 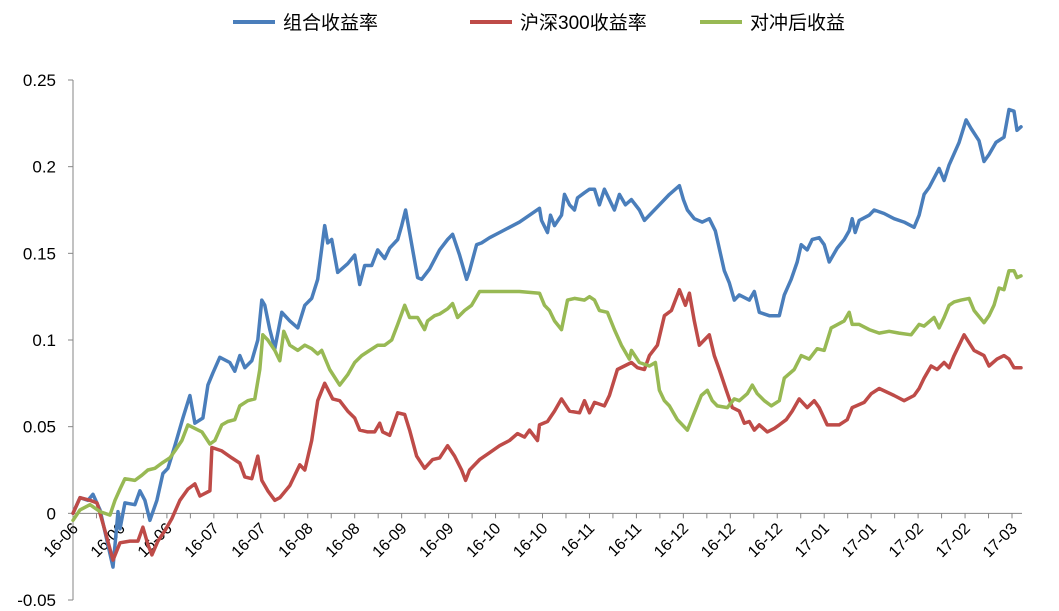 What do you see at coordinates (39, 253) in the screenshot?
I see `y-tick-label: 0.15` at bounding box center [39, 253].